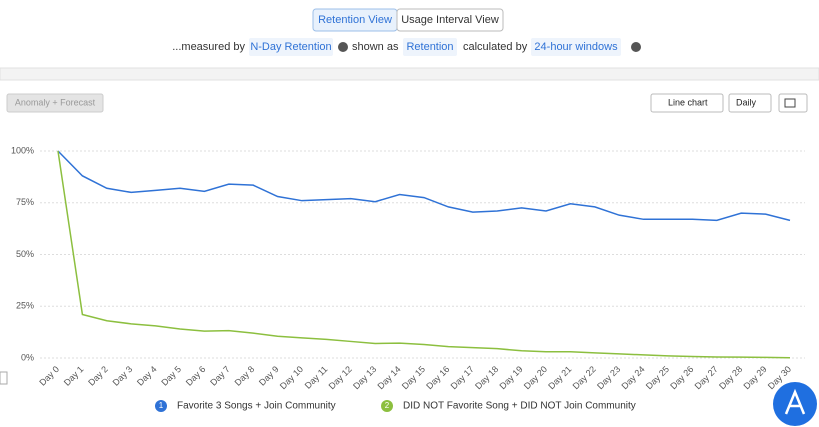 The image size is (819, 427). Describe the element at coordinates (495, 47) in the screenshot. I see `label: calculated by` at that location.